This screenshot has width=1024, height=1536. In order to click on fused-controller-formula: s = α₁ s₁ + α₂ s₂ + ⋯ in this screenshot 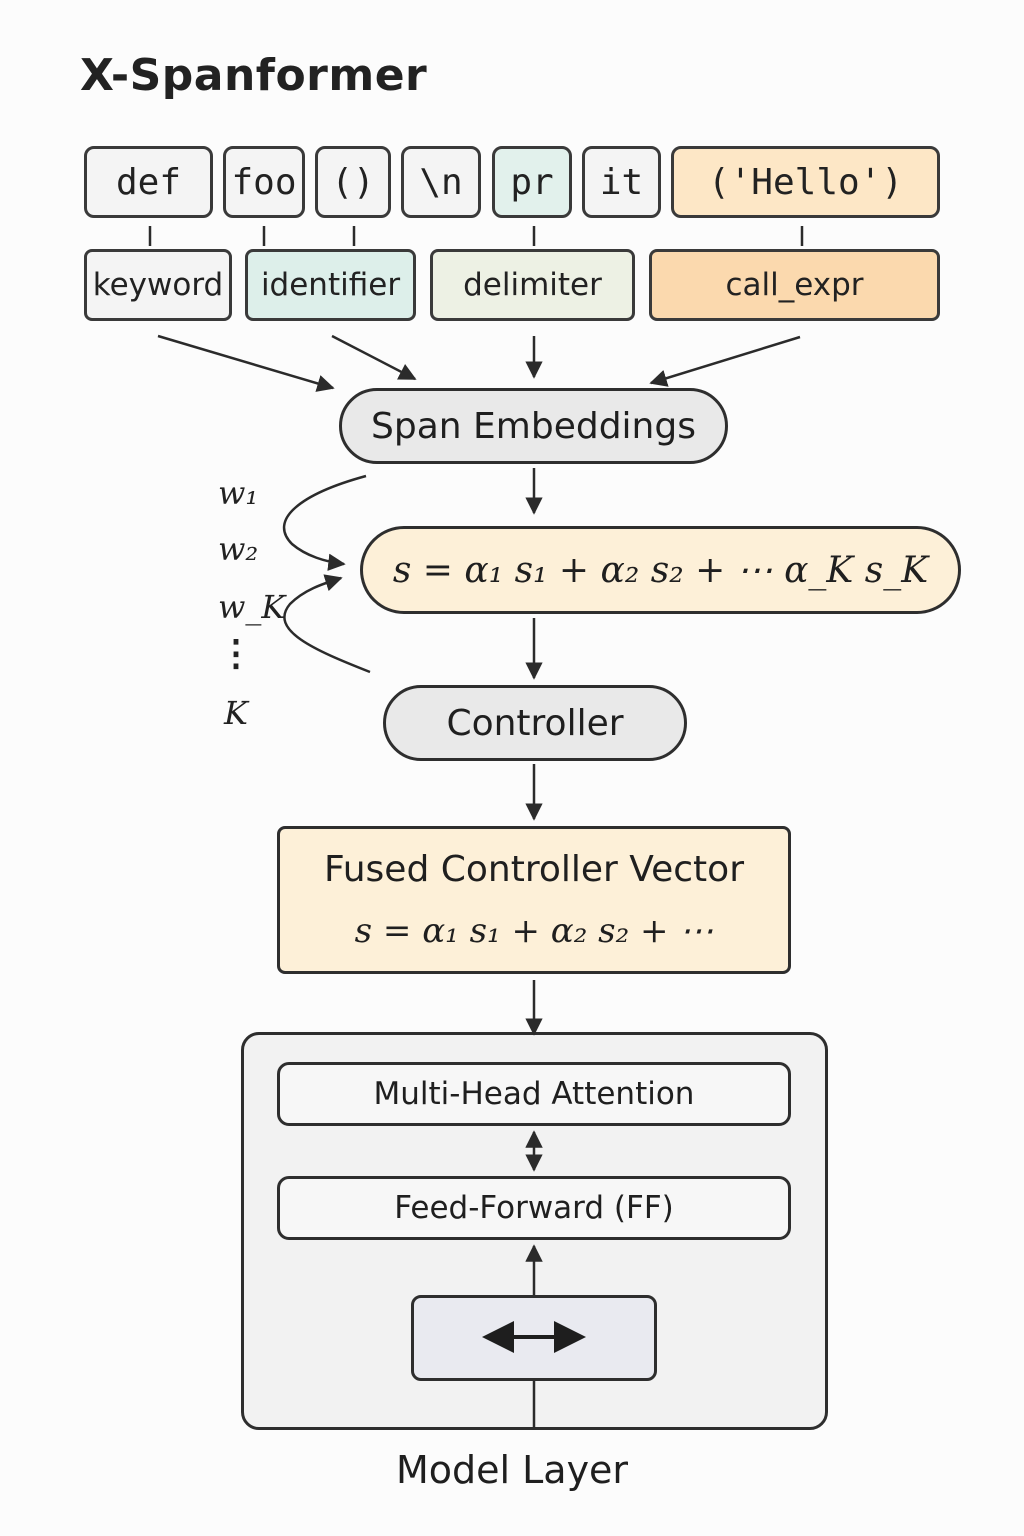, I will do `click(534, 931)`.